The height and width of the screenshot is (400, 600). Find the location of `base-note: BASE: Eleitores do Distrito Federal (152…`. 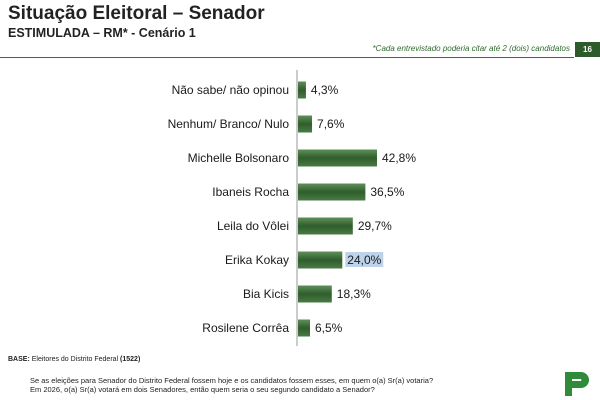

base-note: BASE: Eleitores do Distrito Federal (152… is located at coordinates (74, 359).